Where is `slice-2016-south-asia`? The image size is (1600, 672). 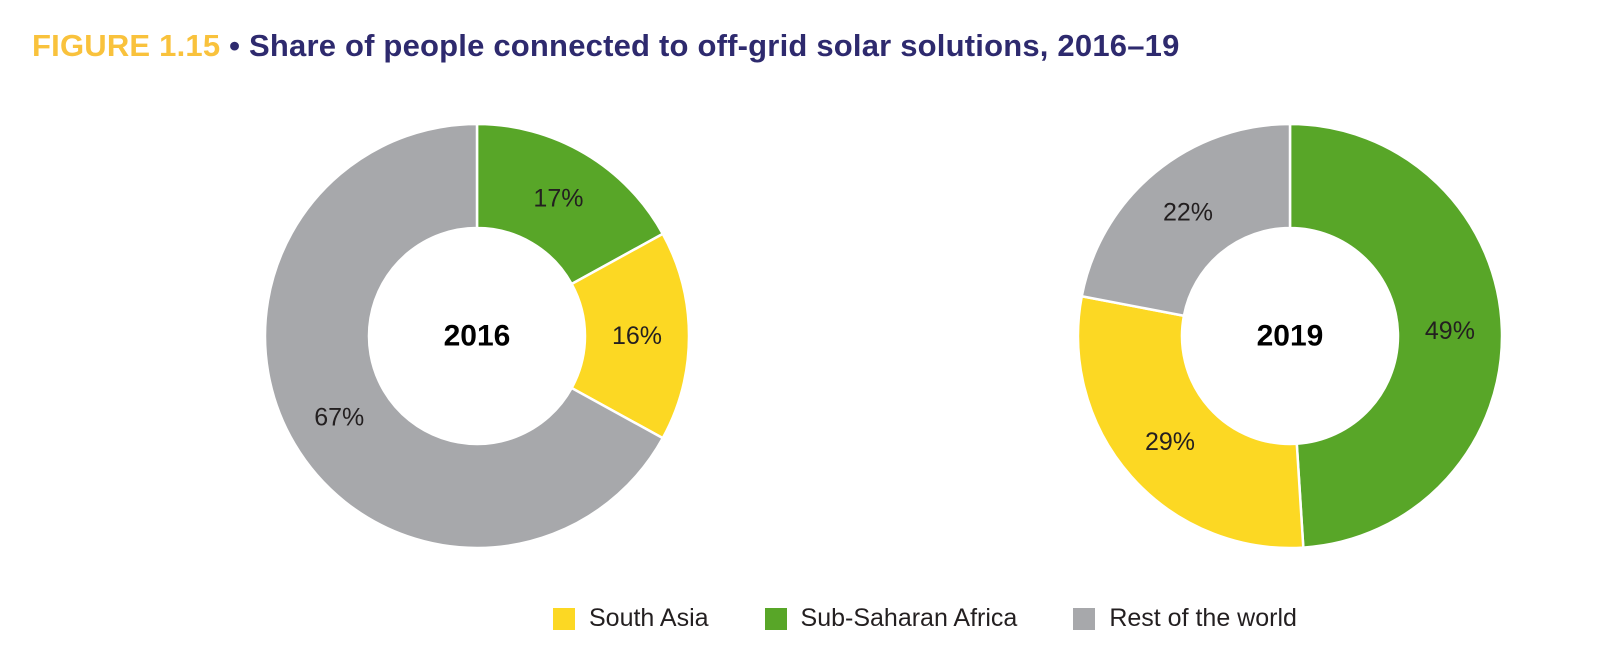 slice-2016-south-asia is located at coordinates (630, 336).